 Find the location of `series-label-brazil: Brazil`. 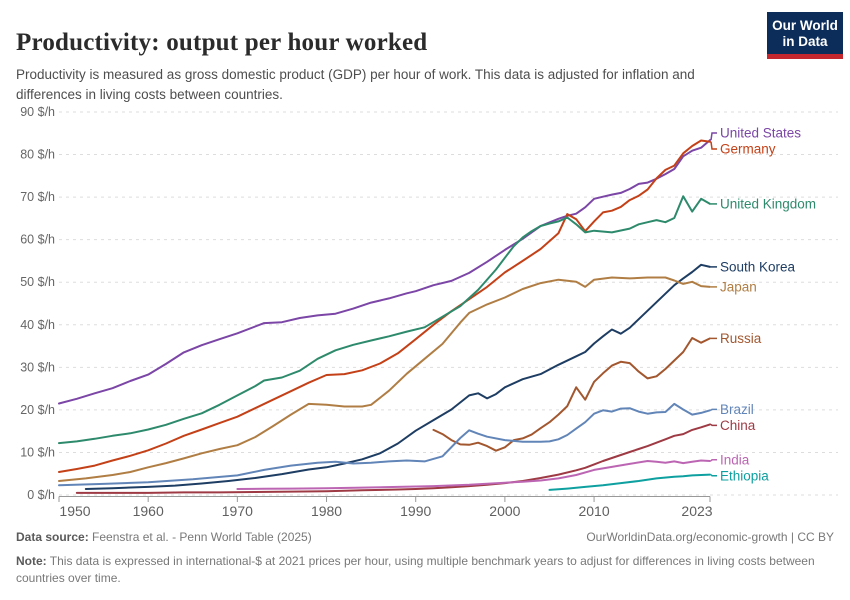

series-label-brazil: Brazil is located at coordinates (737, 409).